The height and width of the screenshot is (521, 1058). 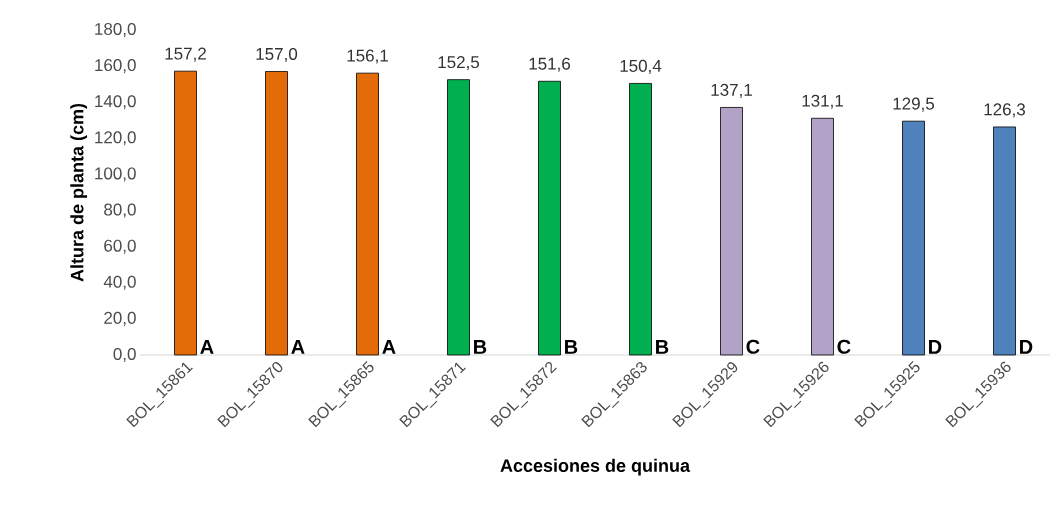 What do you see at coordinates (914, 104) in the screenshot?
I see `data-label: 129,5` at bounding box center [914, 104].